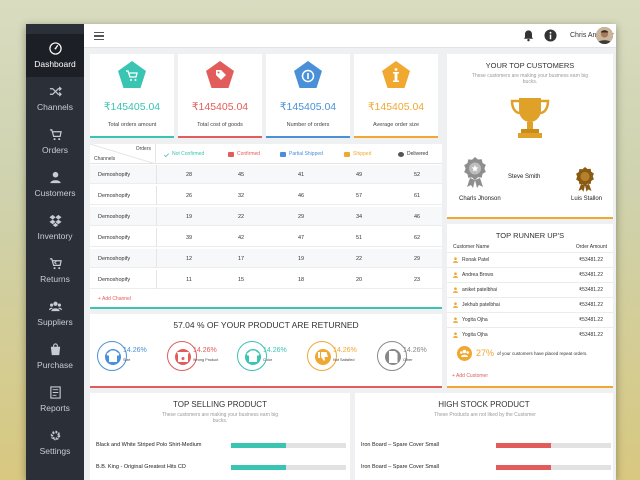 The height and width of the screenshot is (480, 640). I want to click on thumbs-up-icon, so click(231, 154).